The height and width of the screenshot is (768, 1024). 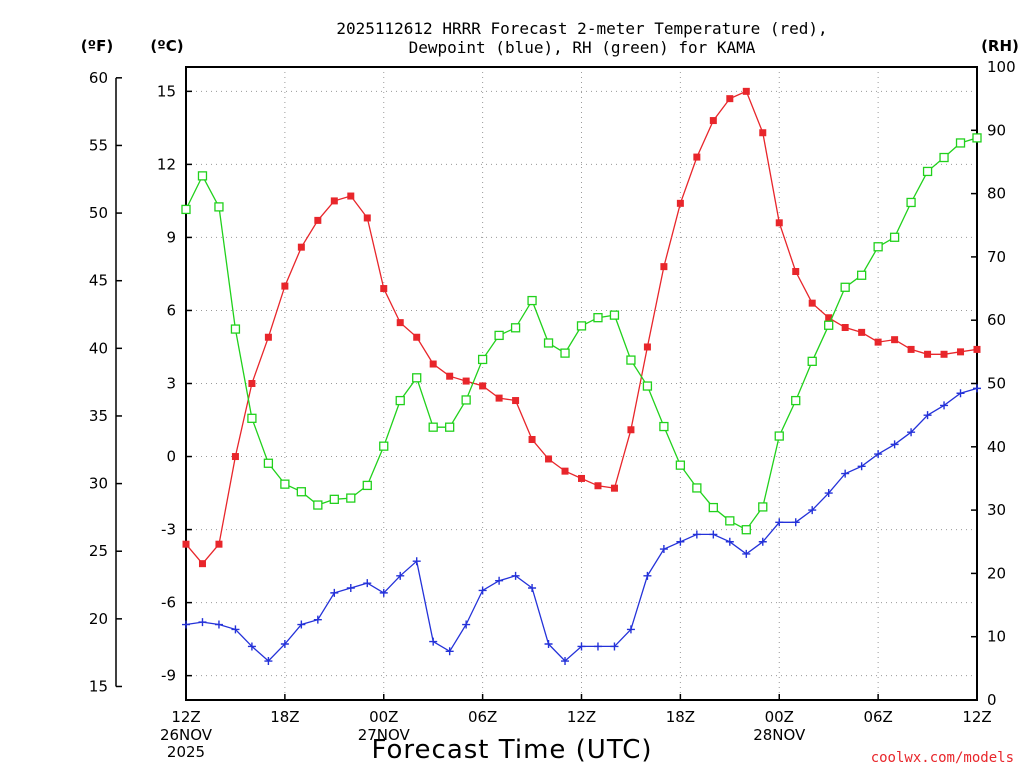 What do you see at coordinates (98, 484) in the screenshot?
I see `fahrenheit-tick-label: 30` at bounding box center [98, 484].